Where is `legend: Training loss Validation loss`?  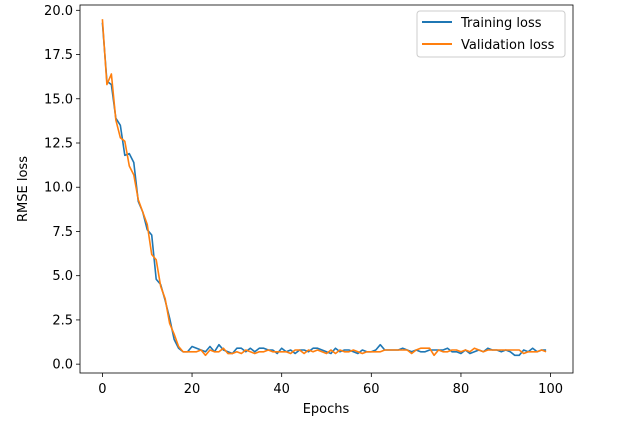
legend: Training loss Validation loss is located at coordinates (491, 34).